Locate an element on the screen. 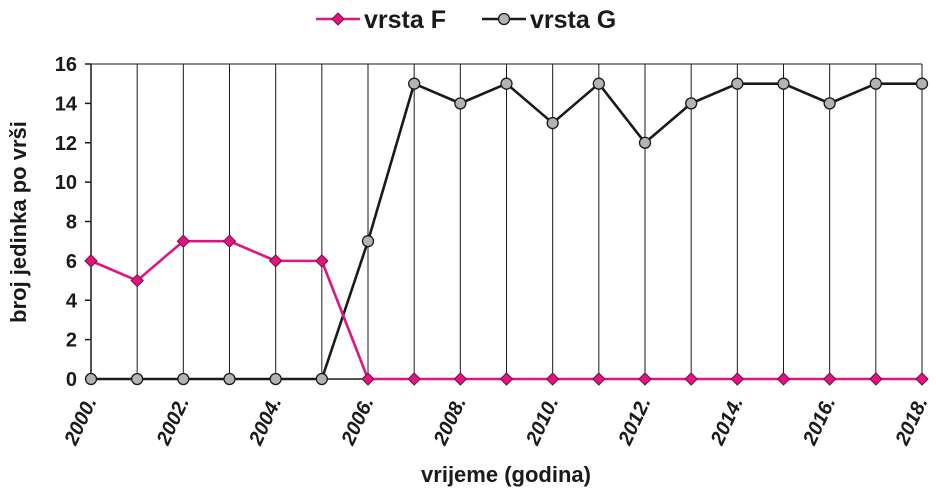 This screenshot has width=936, height=498. y-tick-label: 2 is located at coordinates (71, 341).